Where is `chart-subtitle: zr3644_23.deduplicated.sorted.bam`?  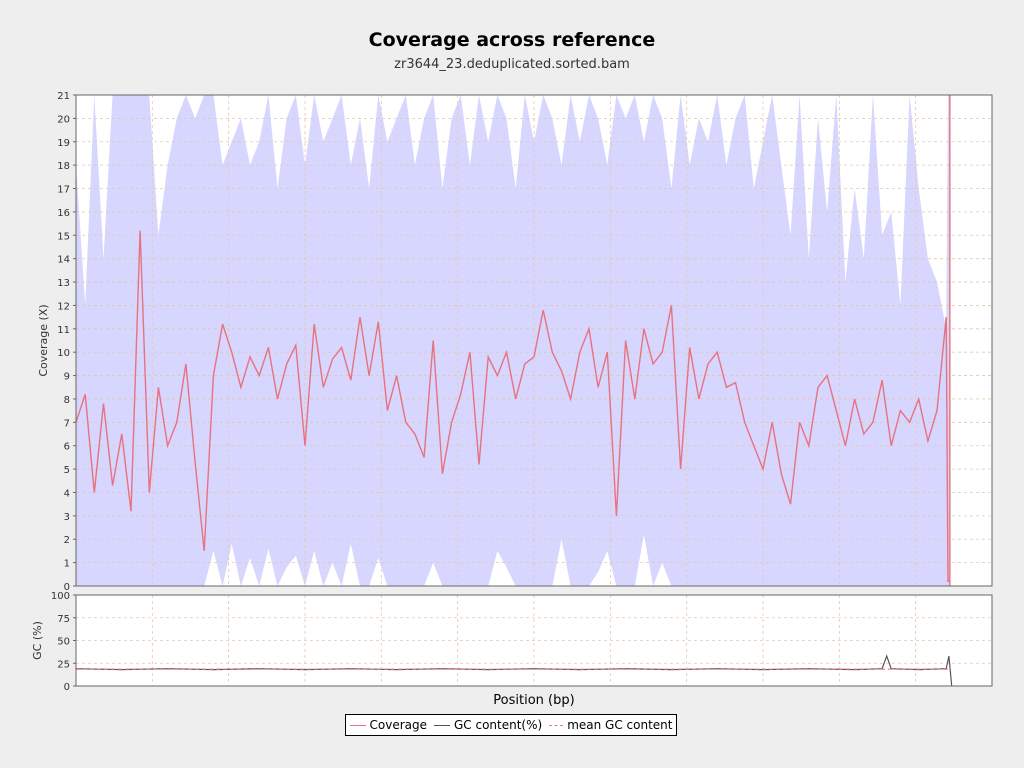 chart-subtitle: zr3644_23.deduplicated.sorted.bam is located at coordinates (512, 64).